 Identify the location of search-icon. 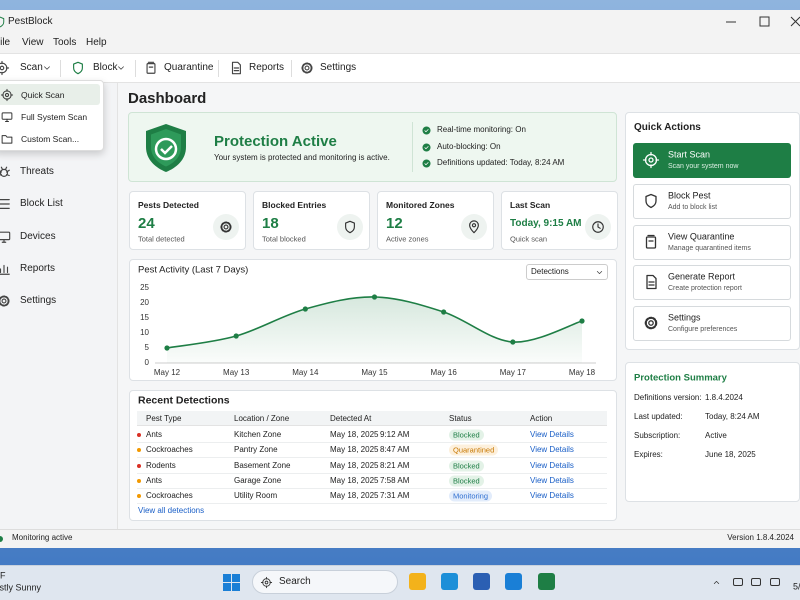
(266, 582).